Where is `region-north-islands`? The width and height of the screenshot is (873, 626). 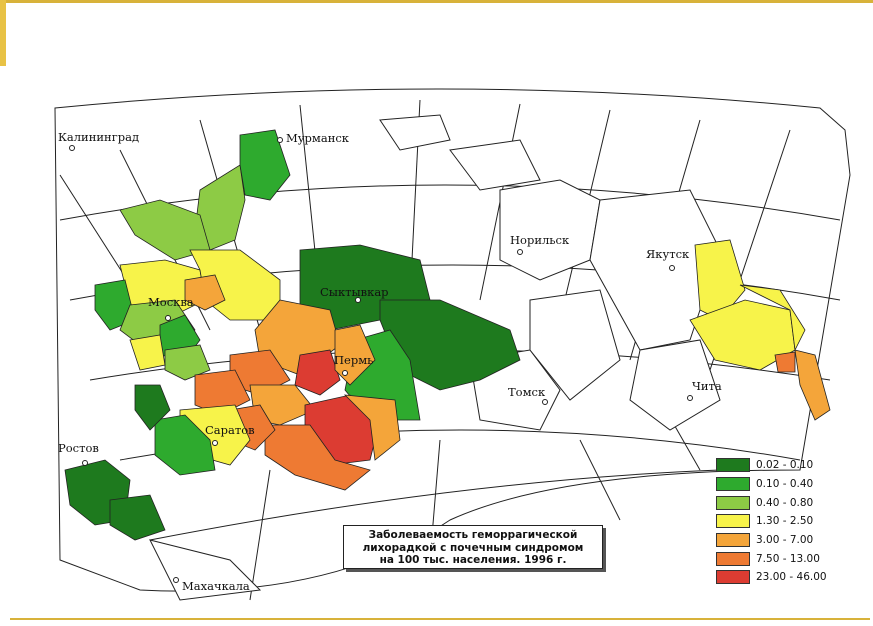 region-north-islands is located at coordinates (415, 132).